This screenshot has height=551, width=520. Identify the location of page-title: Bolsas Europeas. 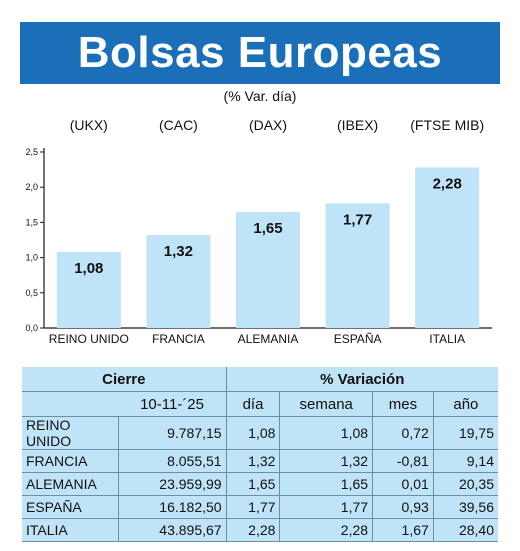
(260, 52).